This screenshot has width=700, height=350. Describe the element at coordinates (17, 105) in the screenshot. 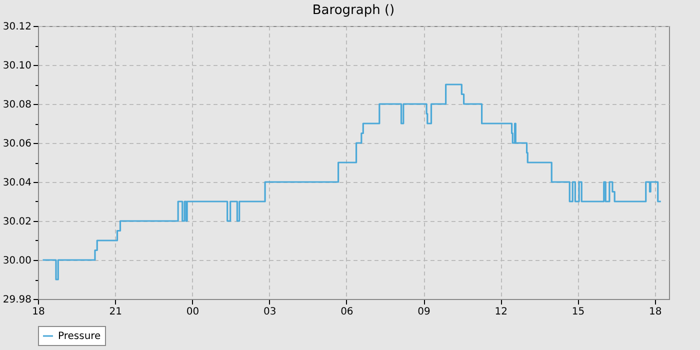

I see `y-tick-label: 30.08` at that location.